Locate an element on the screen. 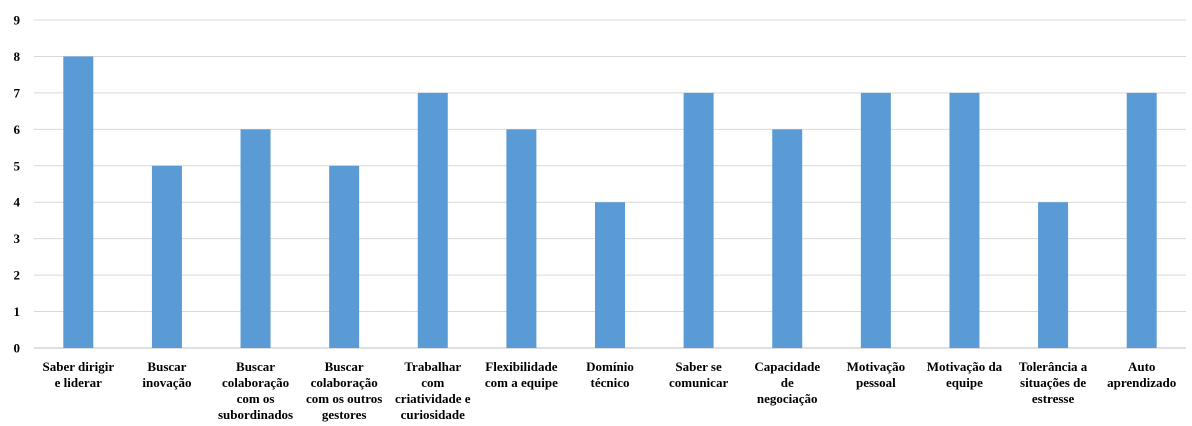 The image size is (1192, 426). y-tick-label: 3 is located at coordinates (17, 238).